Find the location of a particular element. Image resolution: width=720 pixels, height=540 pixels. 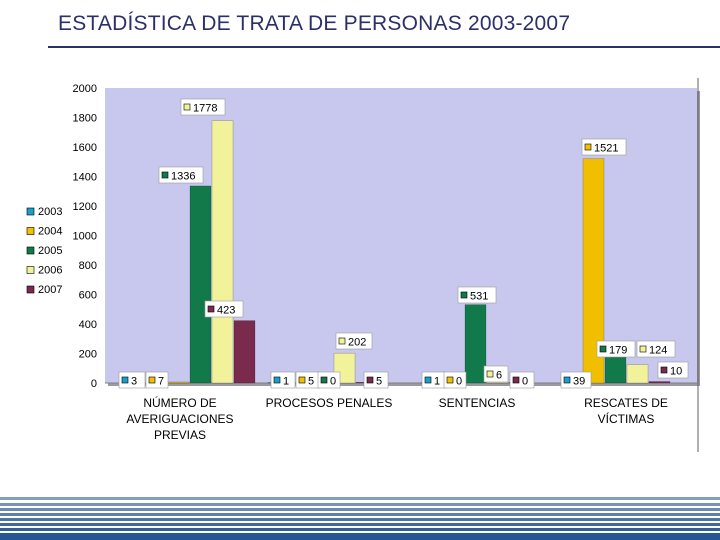

y-tick-label: 400 is located at coordinates (88, 325).